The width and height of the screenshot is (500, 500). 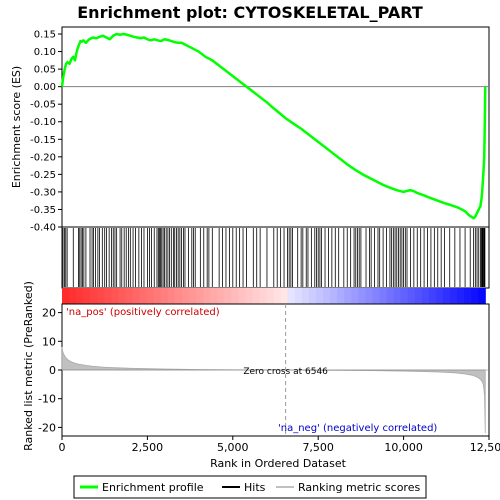 I want to click on x-axis-label: Rank in Ordered Dataset, so click(x=278, y=463).